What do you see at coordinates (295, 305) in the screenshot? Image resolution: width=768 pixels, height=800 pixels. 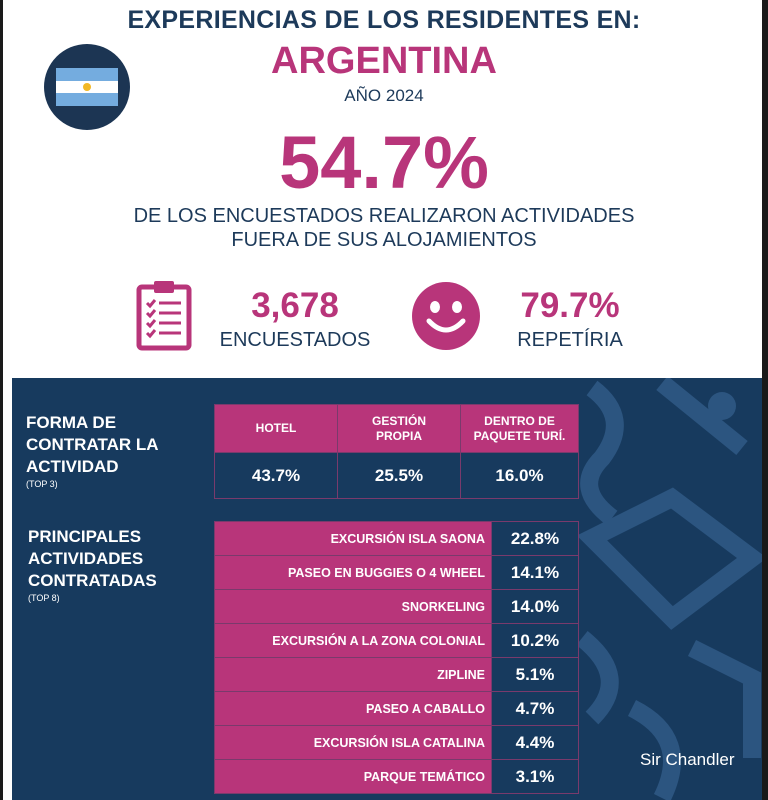 I see `respondents-count: 3,678` at bounding box center [295, 305].